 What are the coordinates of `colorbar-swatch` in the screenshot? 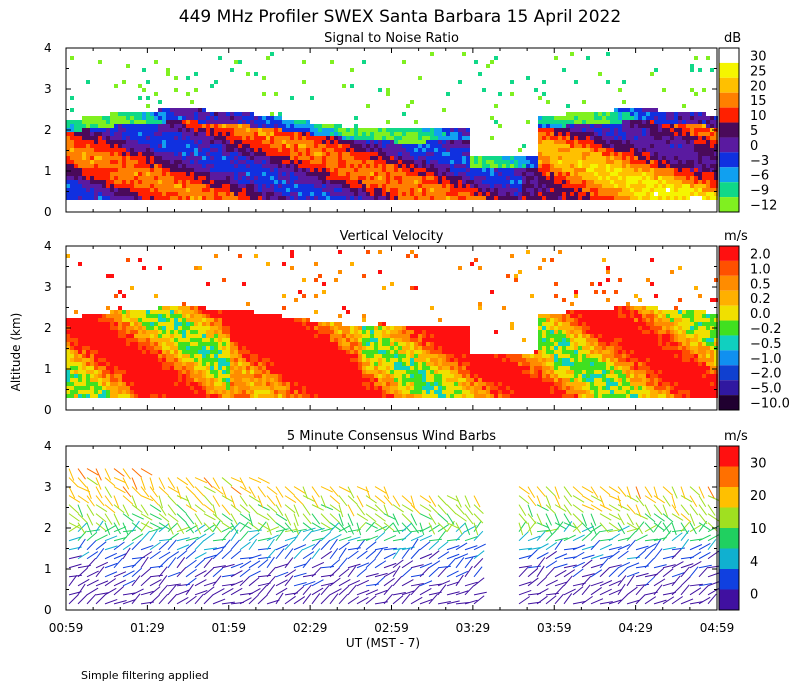 It's located at (729, 175).